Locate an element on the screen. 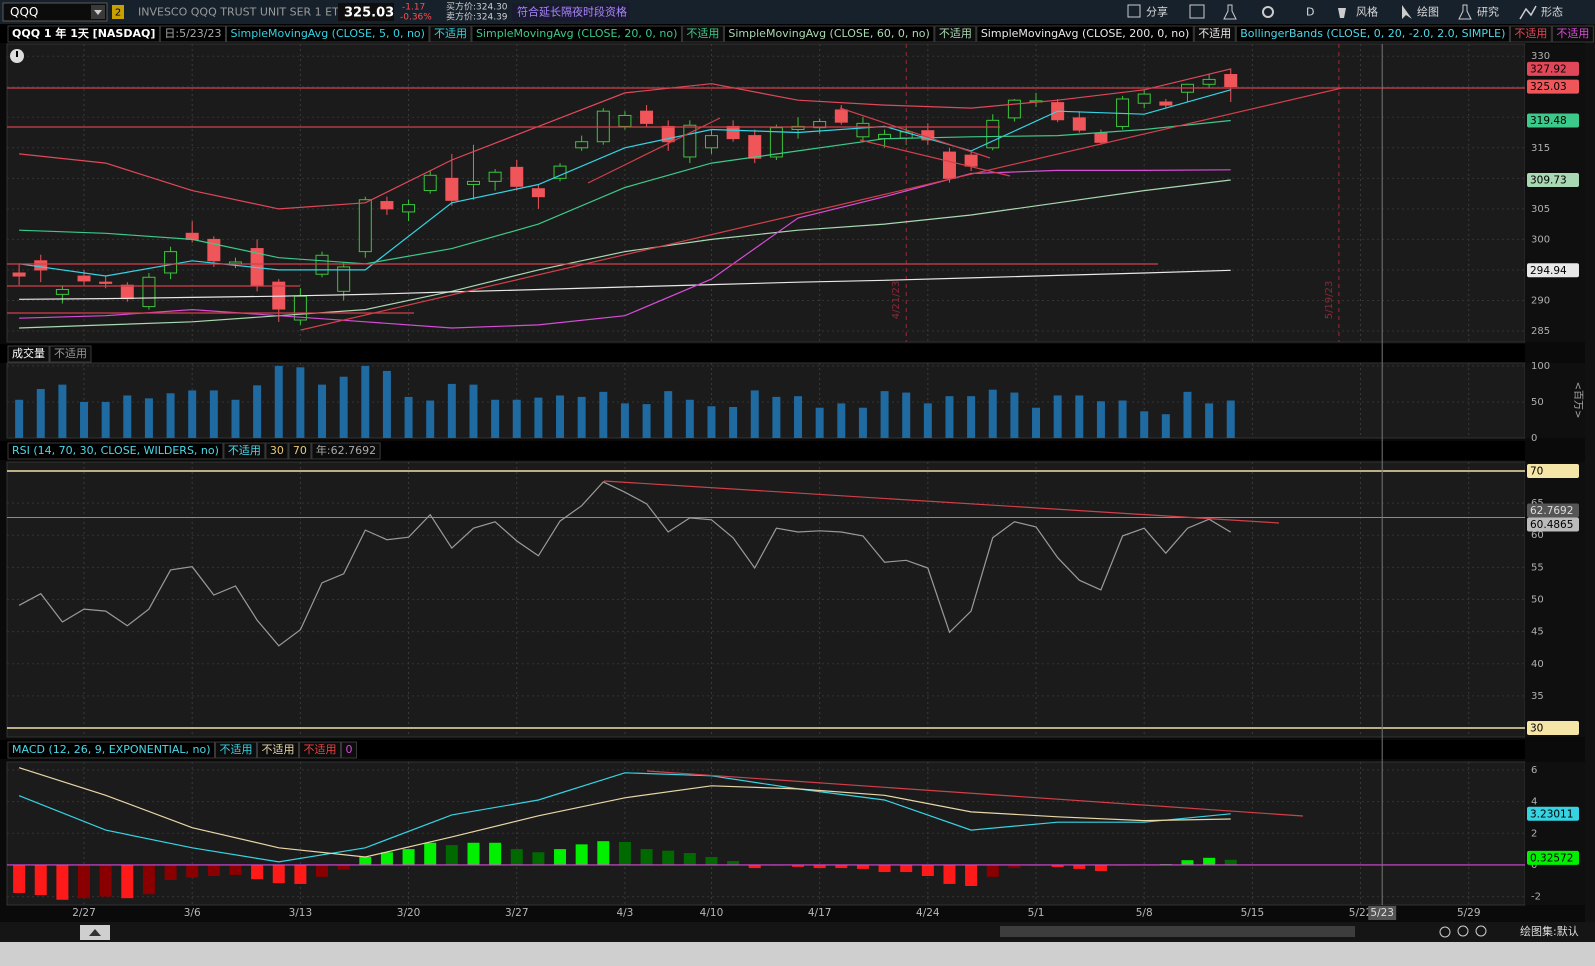 The image size is (1595, 966). rsi-line is located at coordinates (625, 564).